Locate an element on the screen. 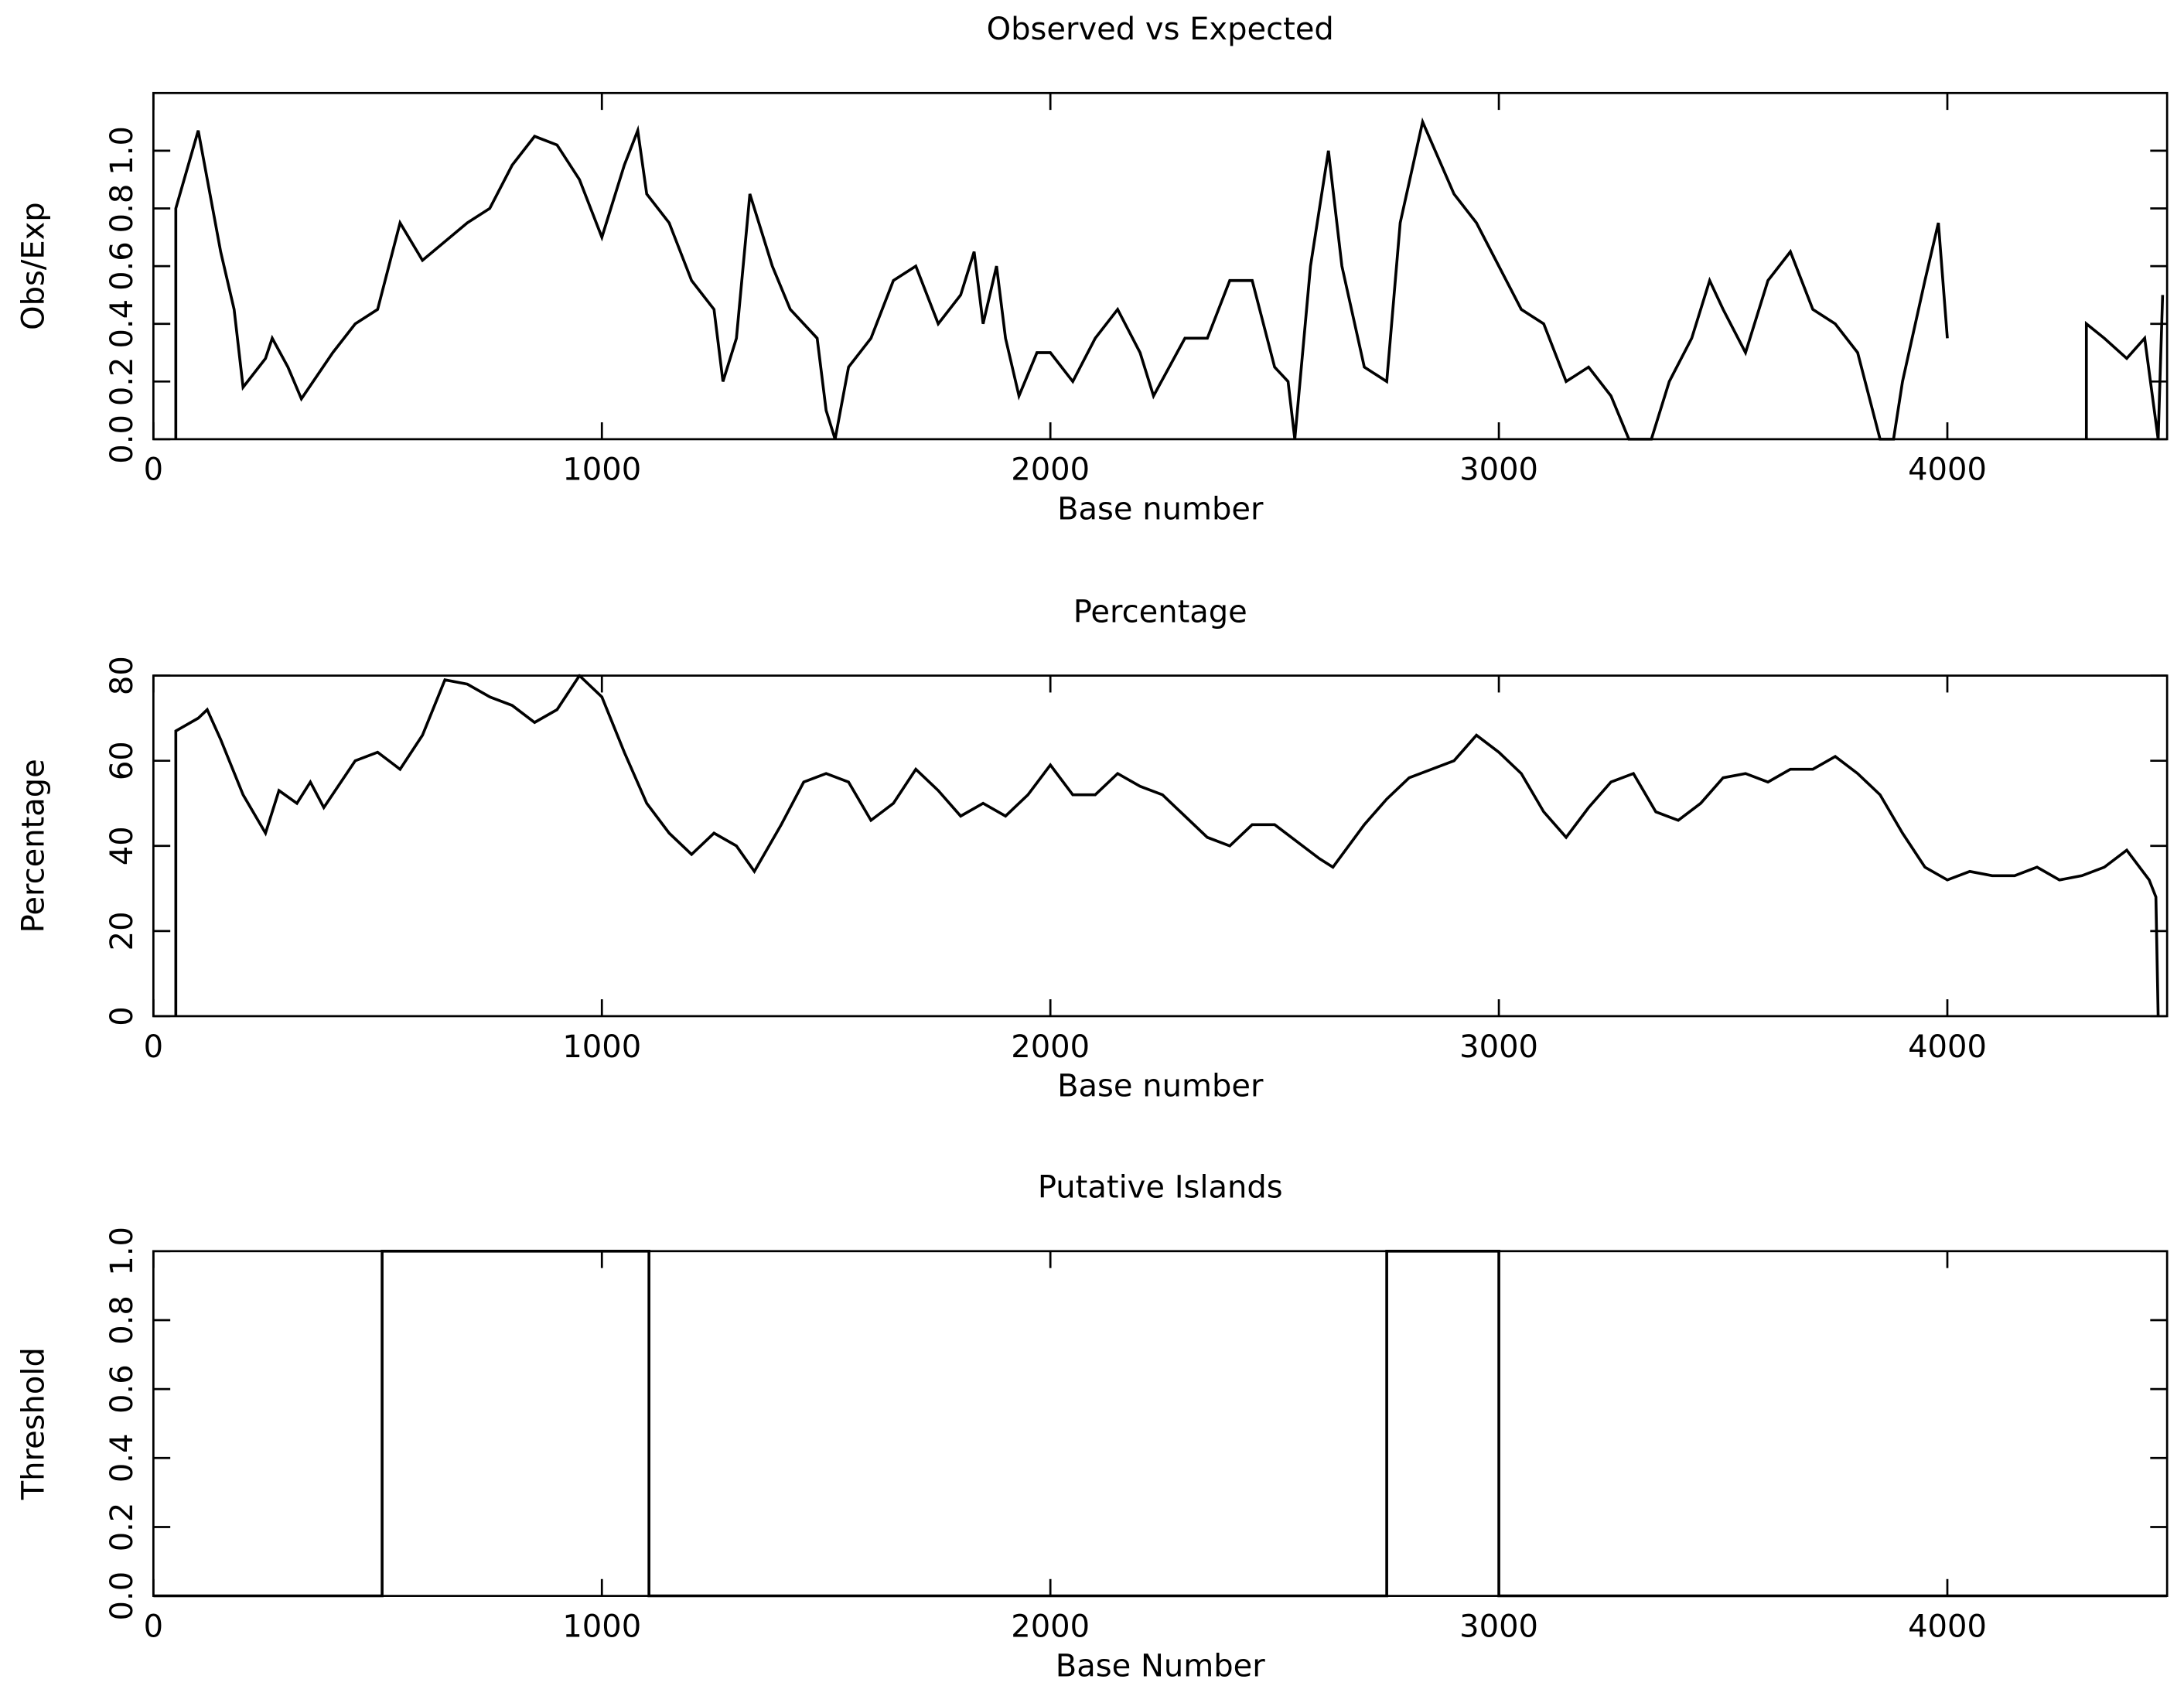 The image size is (2184, 1696). chart-title: Putative Islands is located at coordinates (1160, 1188).